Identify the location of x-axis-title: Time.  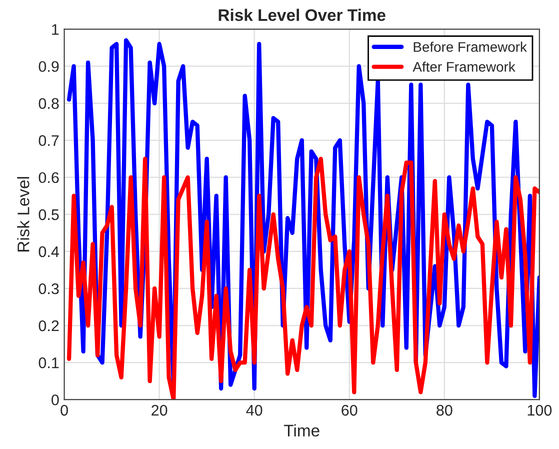
(302, 430).